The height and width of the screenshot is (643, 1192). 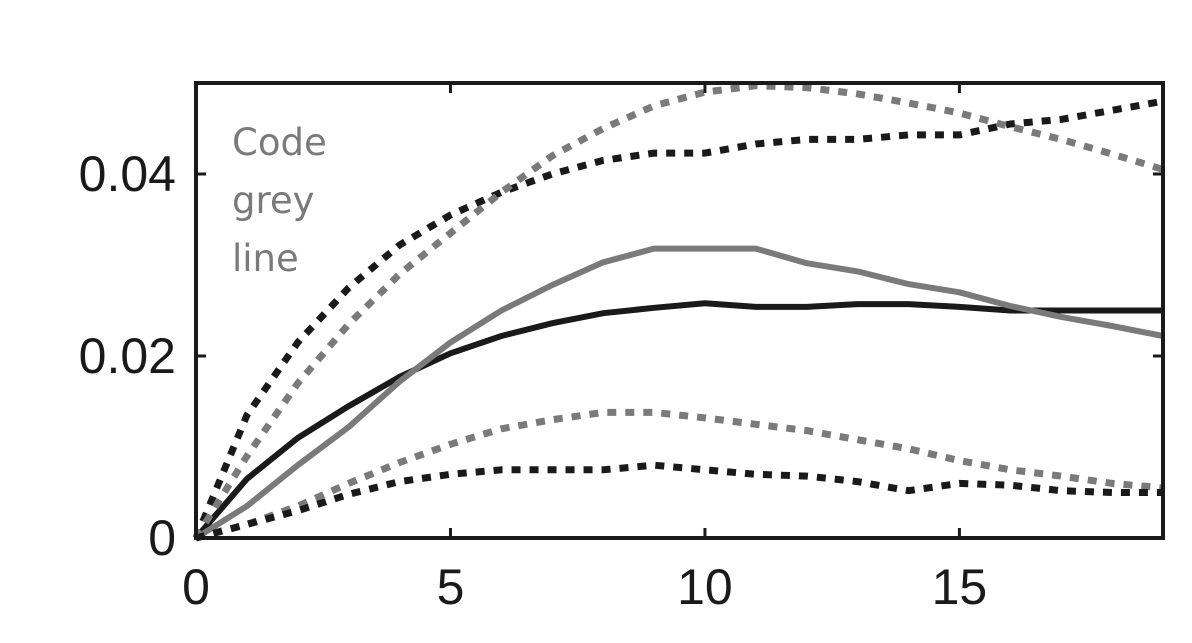 I want to click on x-tick-label: 15, so click(x=960, y=587).